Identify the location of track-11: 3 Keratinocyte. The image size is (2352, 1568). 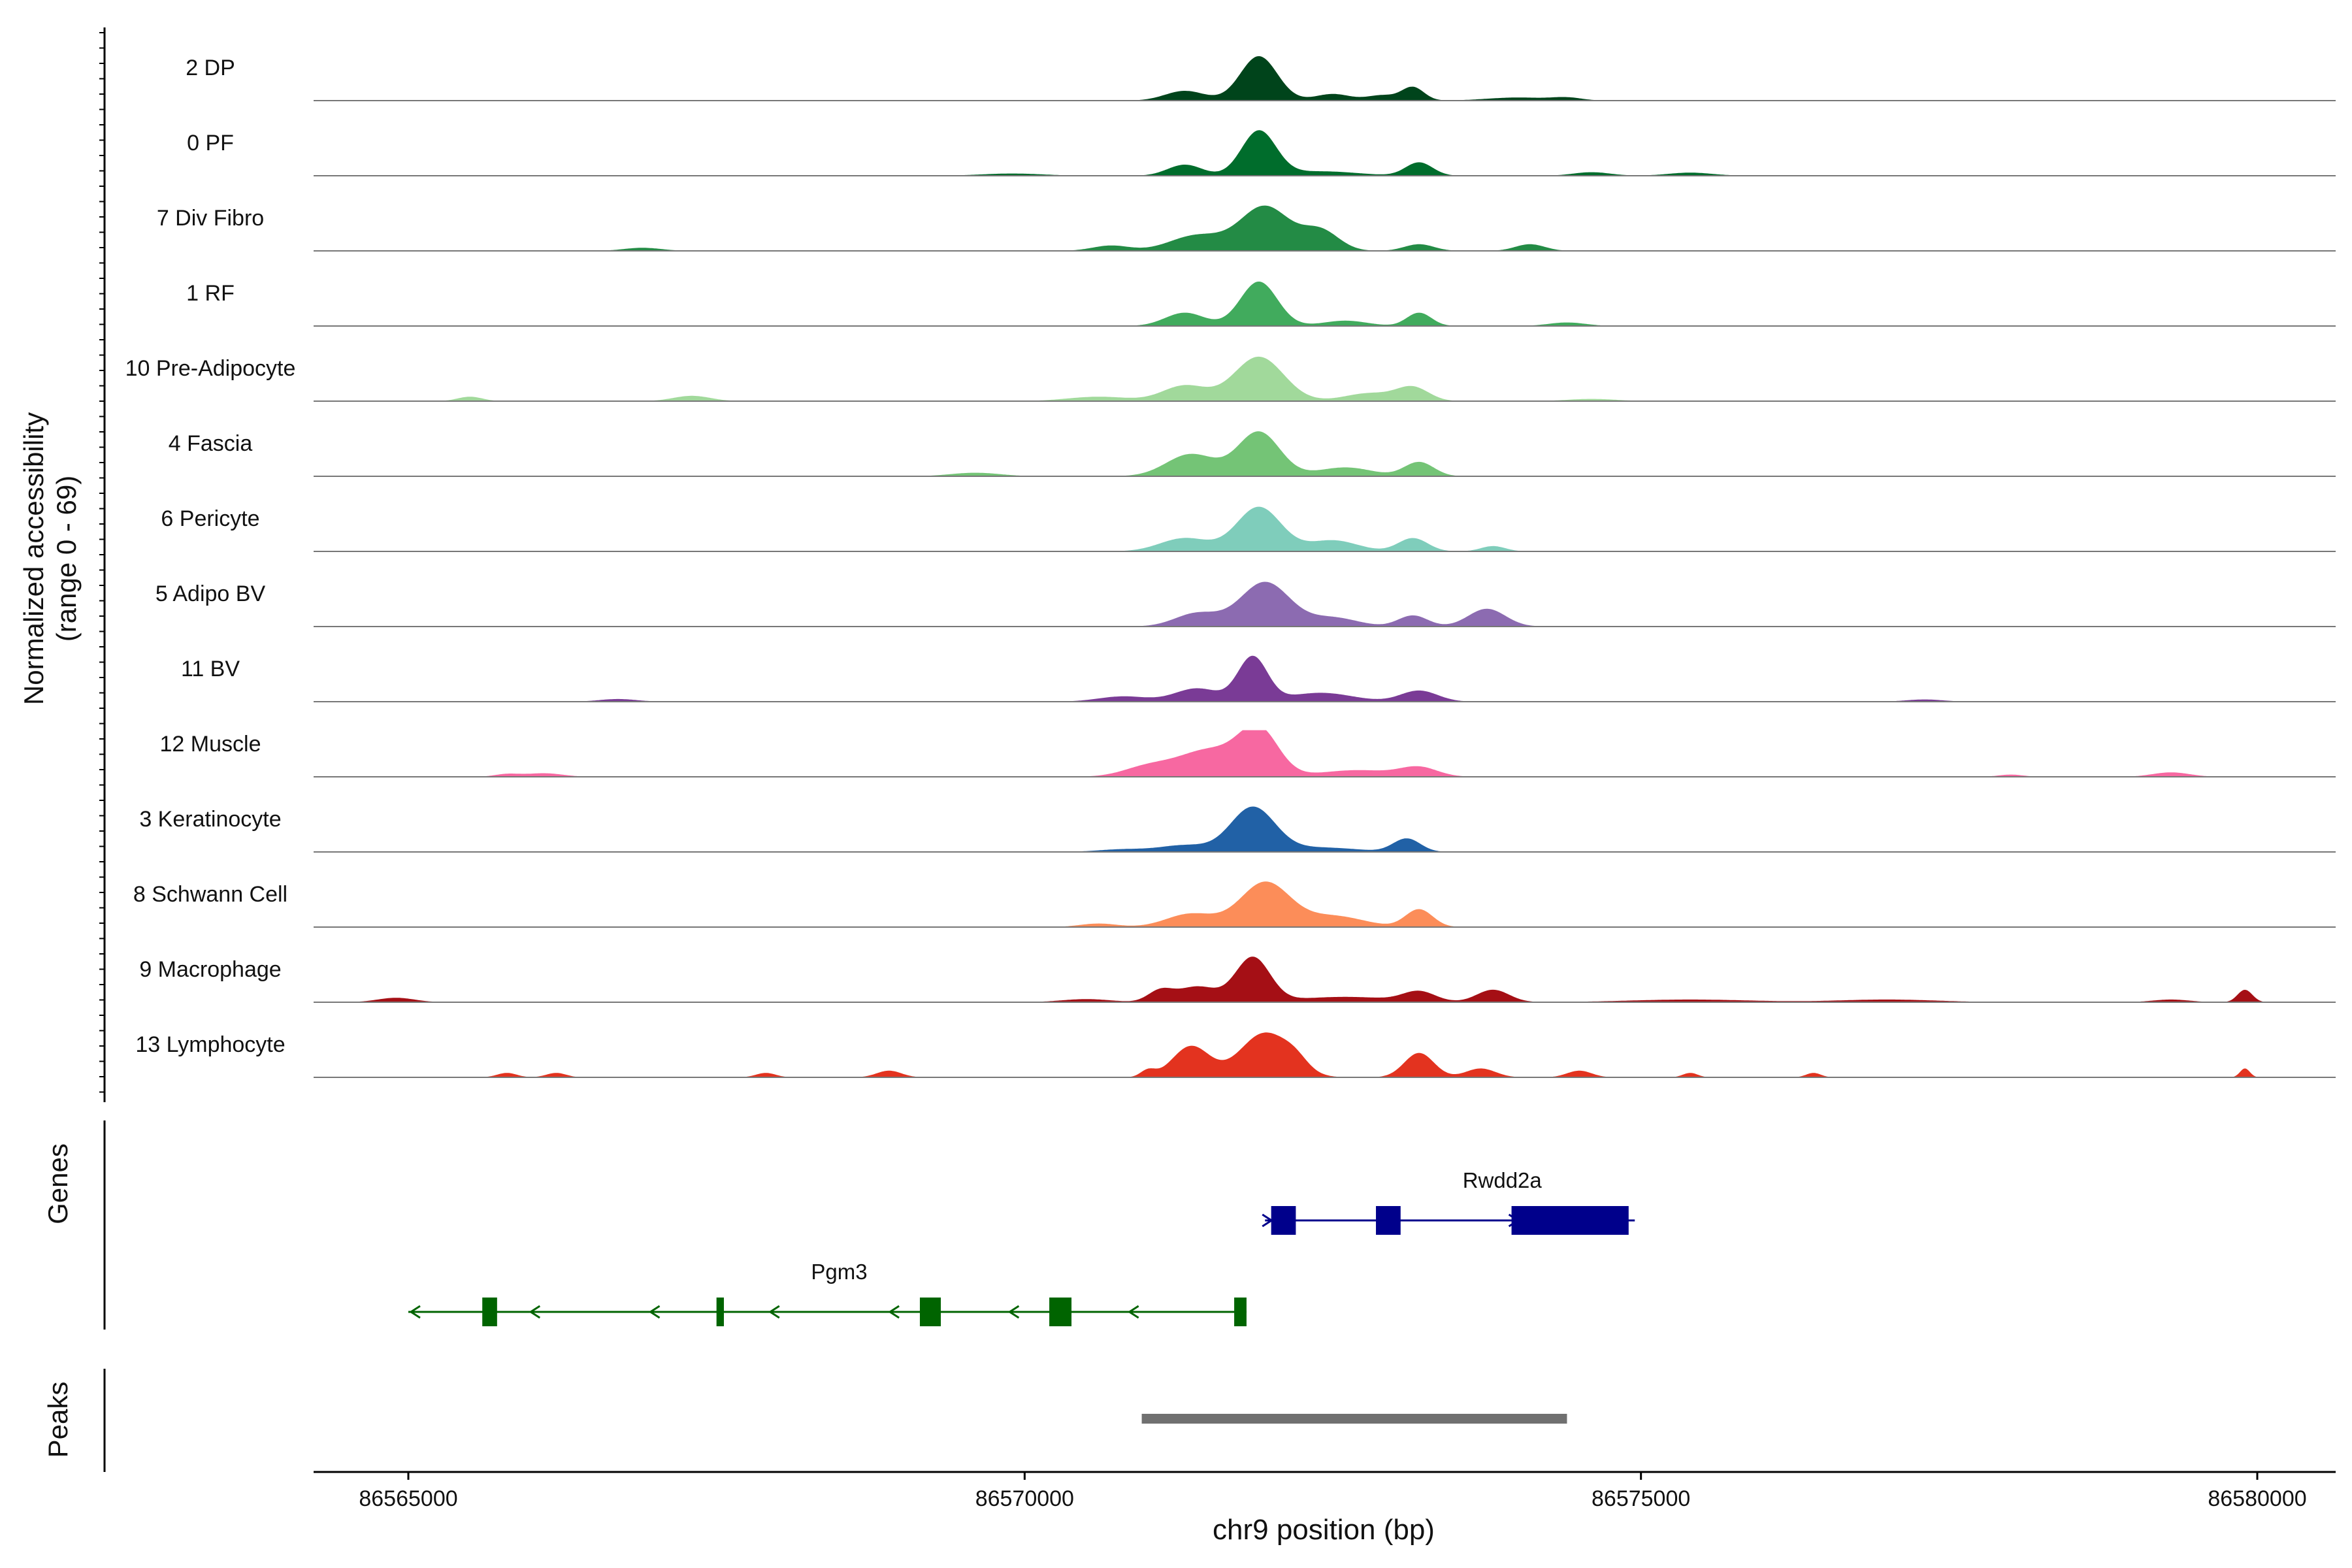
(1237, 829).